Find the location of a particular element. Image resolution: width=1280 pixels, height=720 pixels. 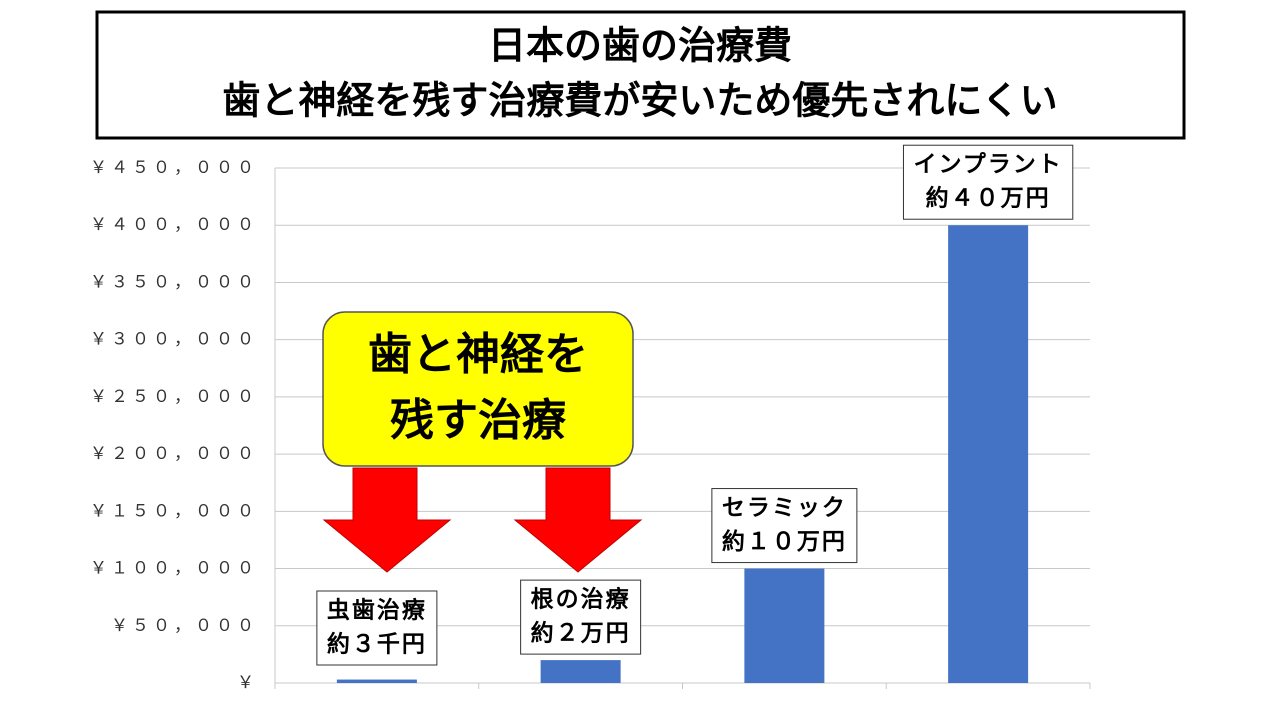

y-tick-label: ￥４５０，０００ is located at coordinates (174, 168).